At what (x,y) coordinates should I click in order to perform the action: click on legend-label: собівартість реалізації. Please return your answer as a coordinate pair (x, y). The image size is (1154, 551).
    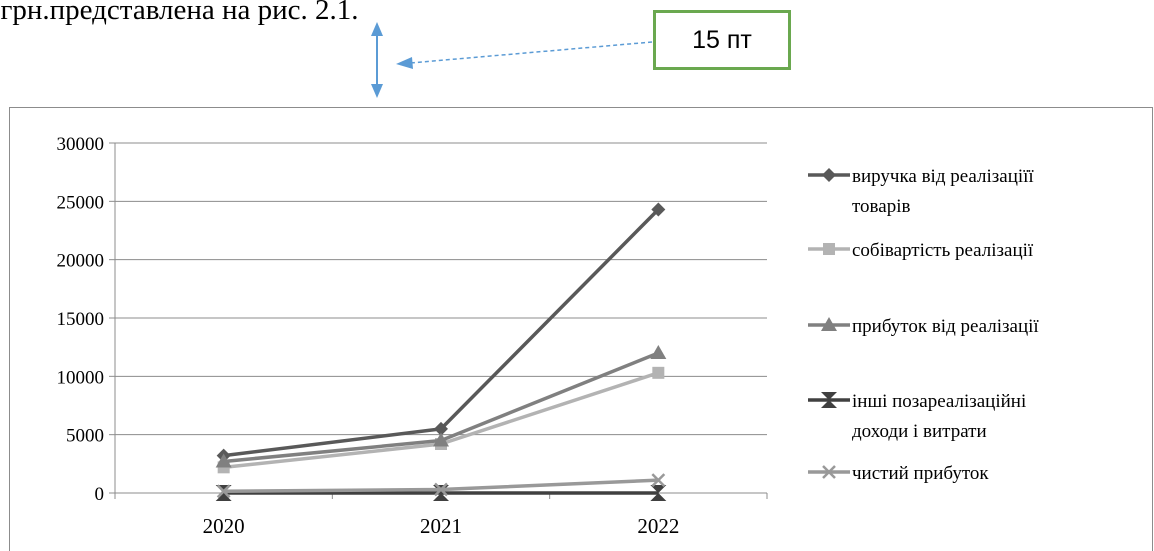
    Looking at the image, I should click on (943, 250).